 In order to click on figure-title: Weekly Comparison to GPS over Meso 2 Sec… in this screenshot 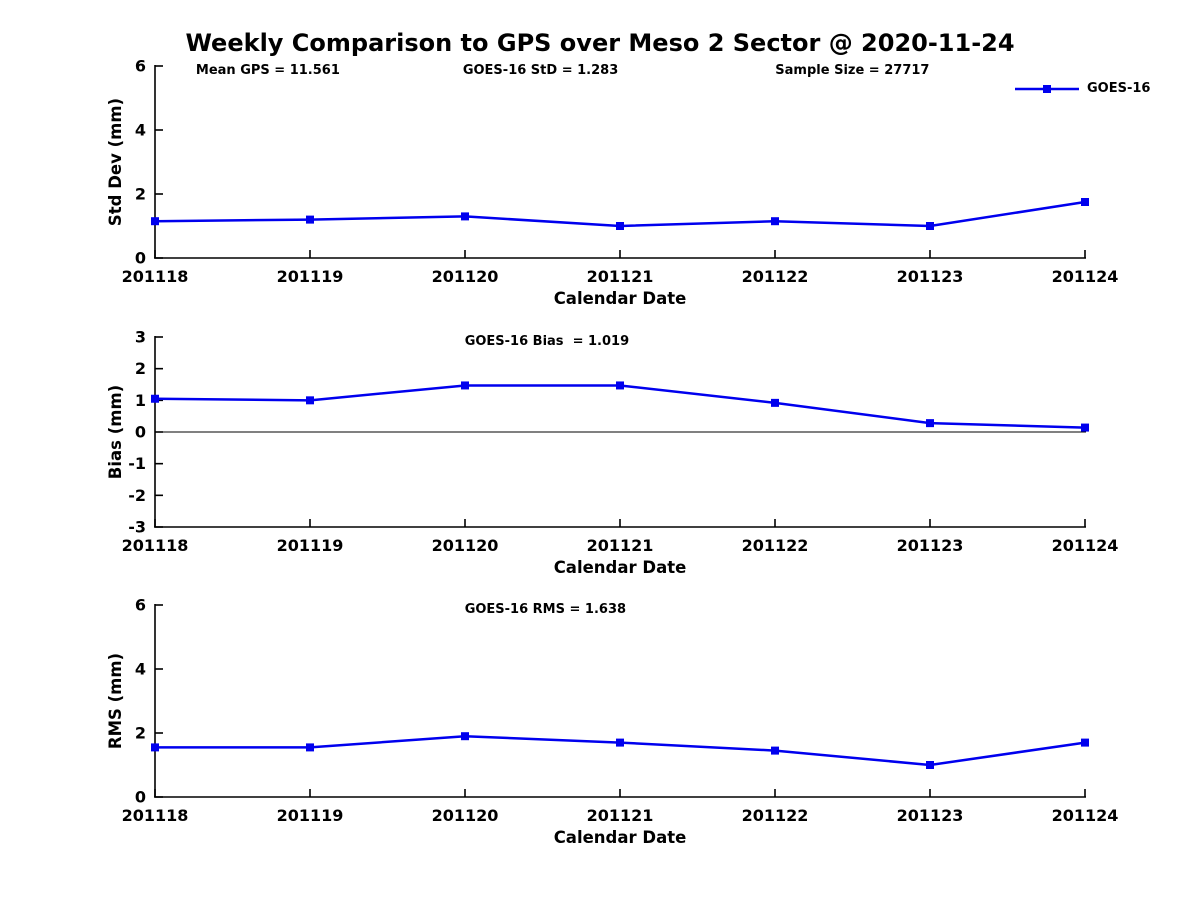, I will do `click(600, 43)`.